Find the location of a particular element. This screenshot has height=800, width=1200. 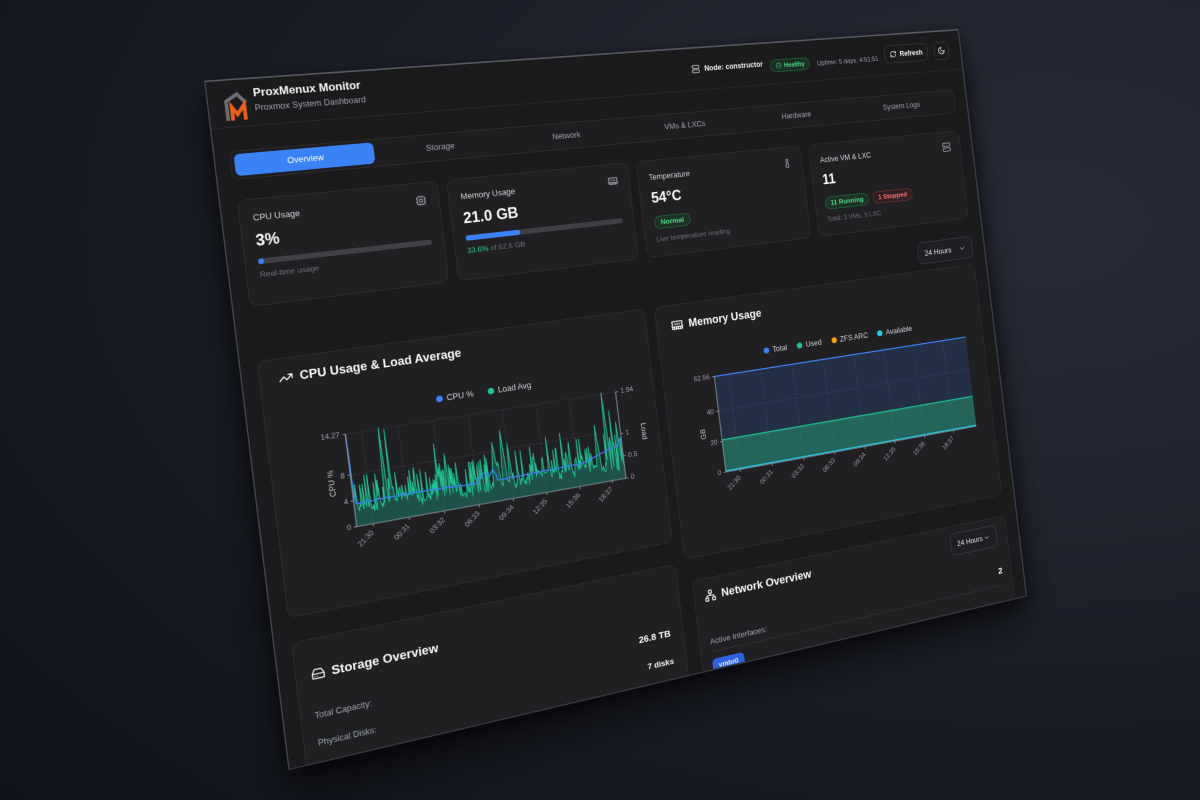

svg-text: GB is located at coordinates (702, 434).